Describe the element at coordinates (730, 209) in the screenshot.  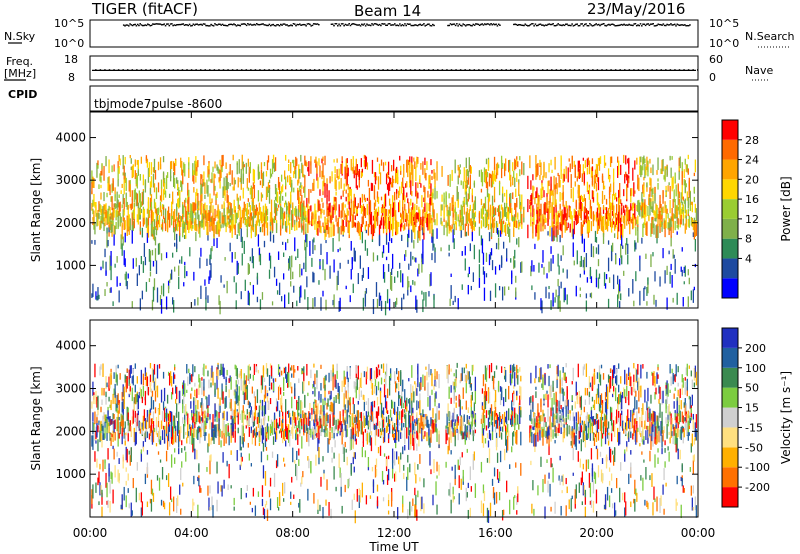
I see `power-colorbar-frame` at that location.